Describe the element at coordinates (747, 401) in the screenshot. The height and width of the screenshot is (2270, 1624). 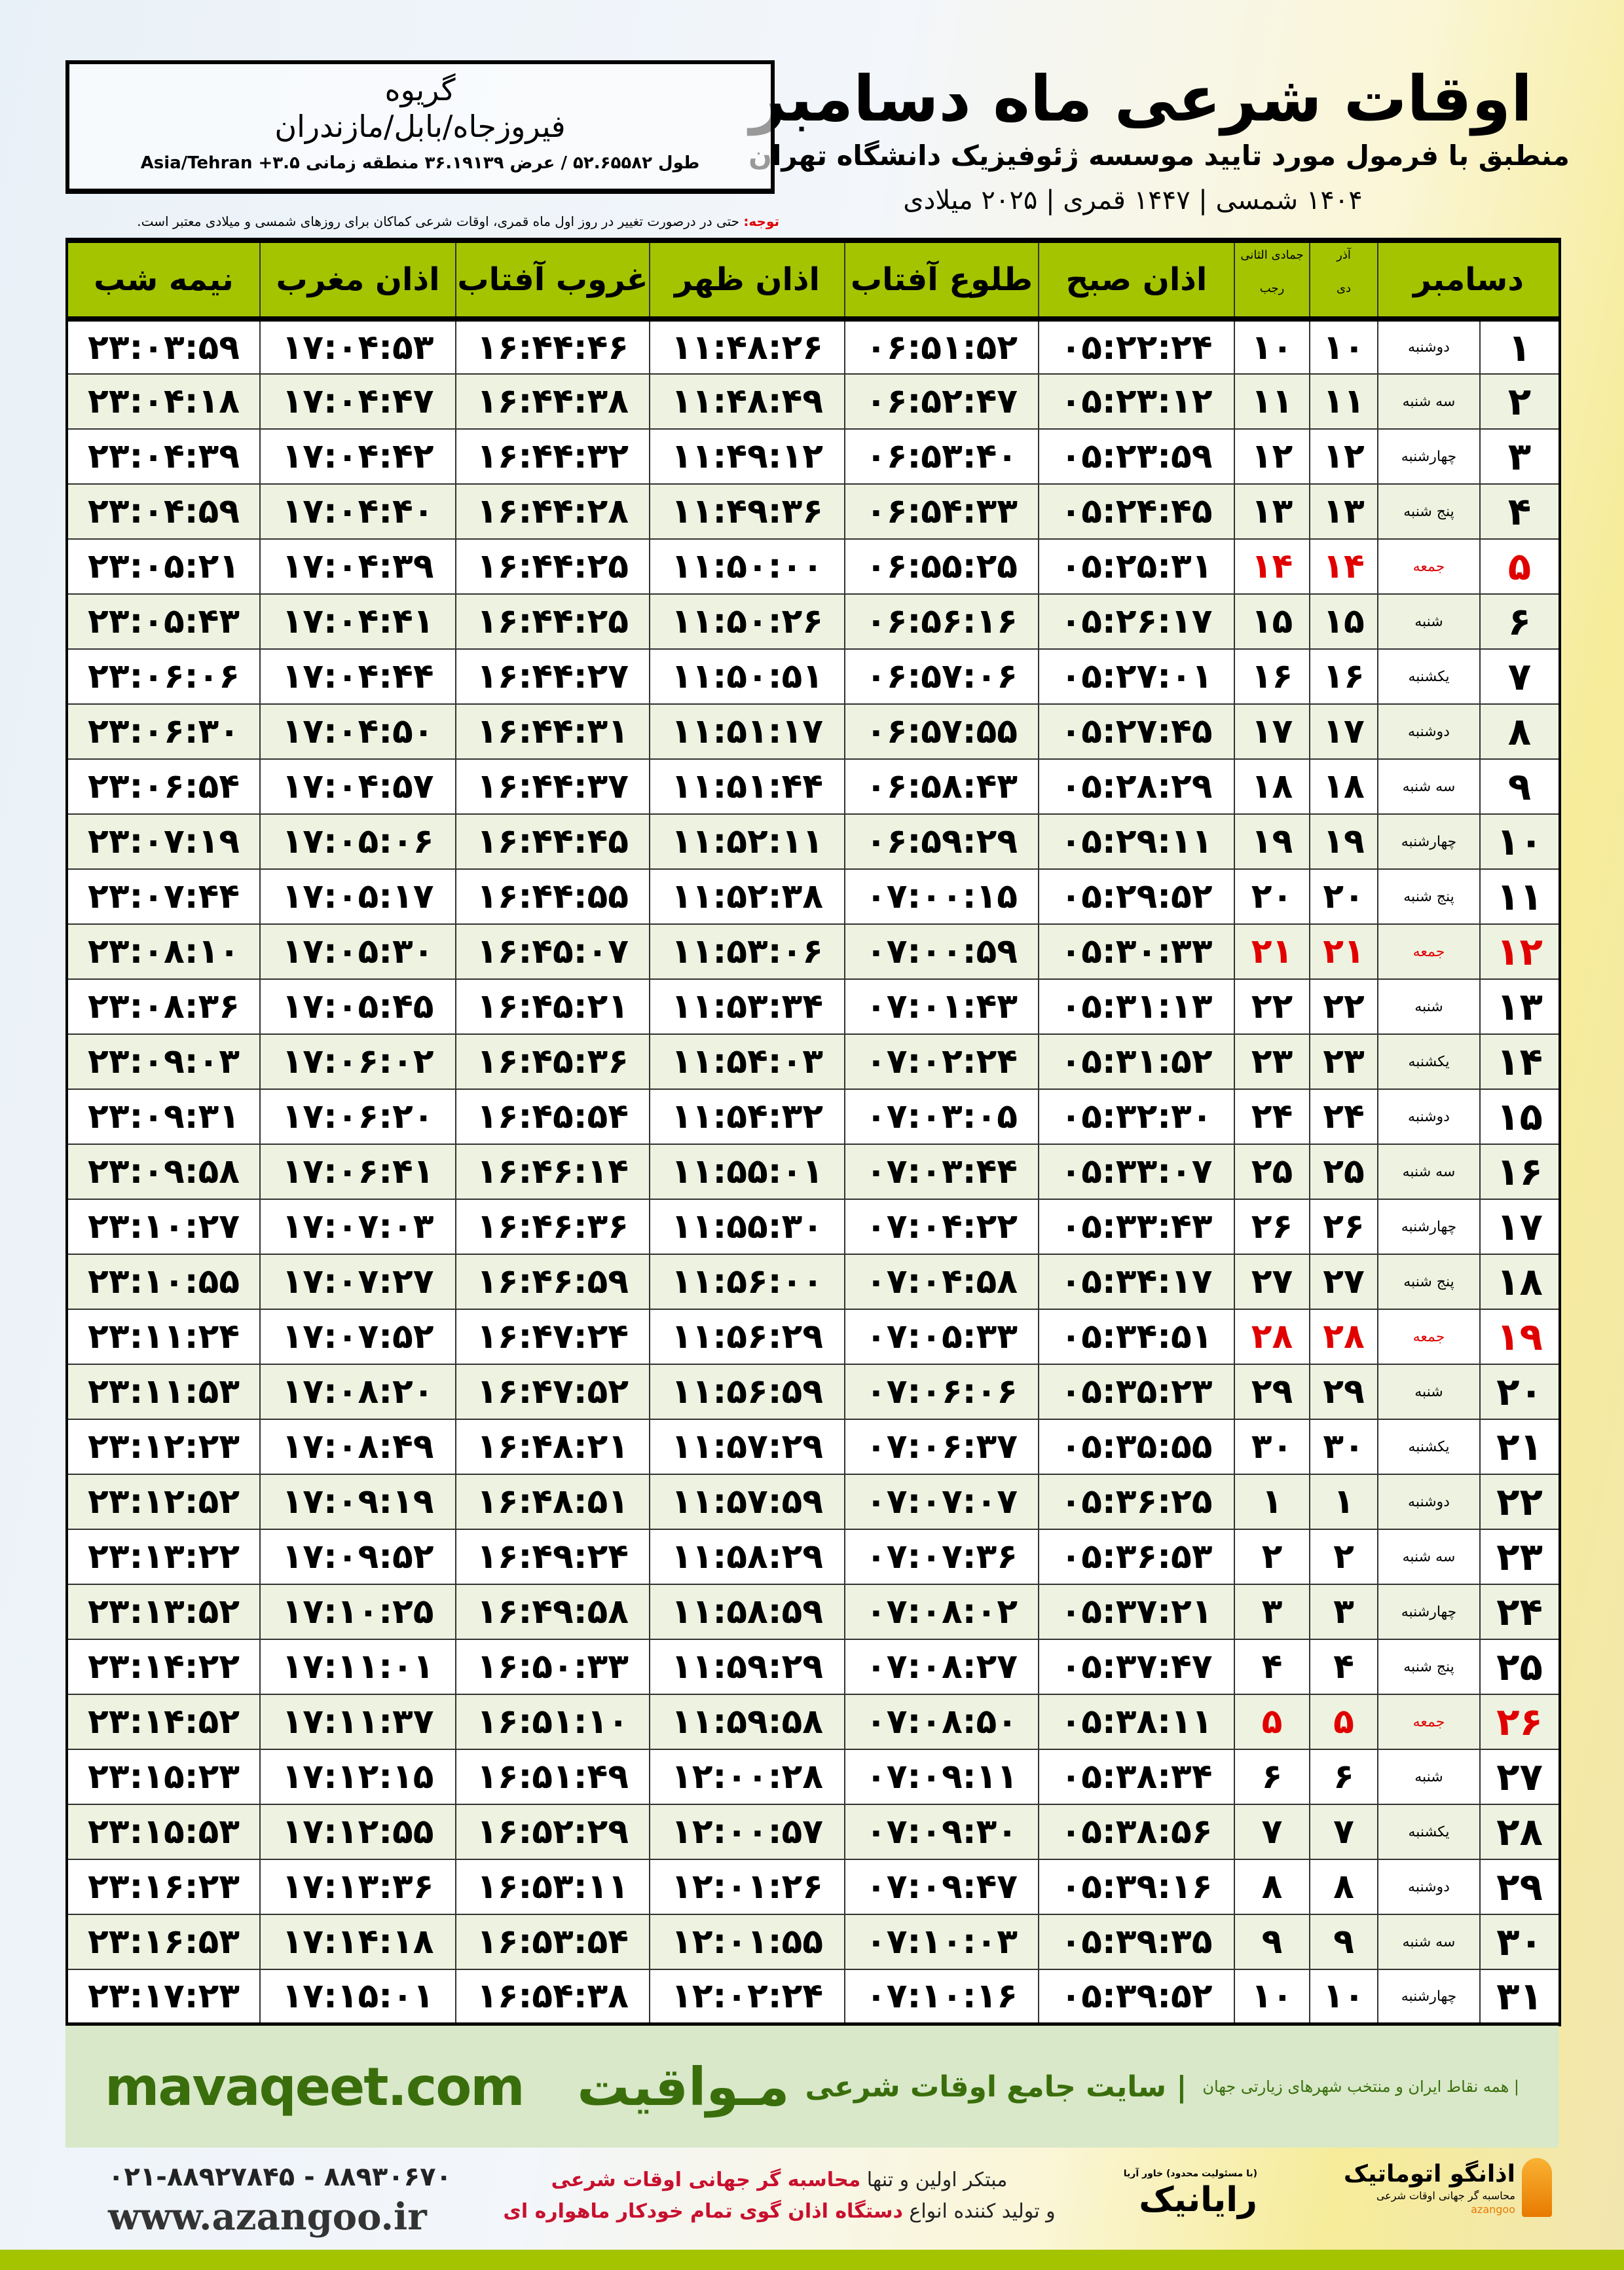
I see `zohr-time: ۱۱:۴۸:۴۹` at that location.